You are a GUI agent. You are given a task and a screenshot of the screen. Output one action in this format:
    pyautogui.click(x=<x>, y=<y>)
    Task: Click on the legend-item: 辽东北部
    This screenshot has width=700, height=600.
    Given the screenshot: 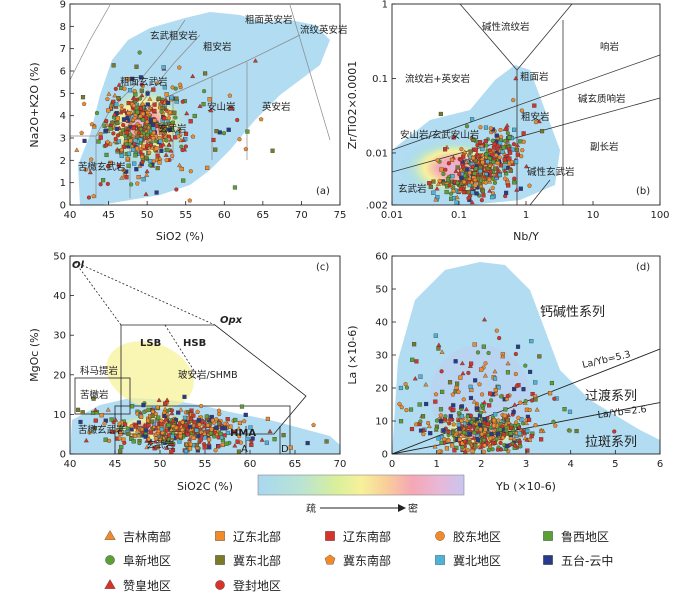 What is the action you would take?
    pyautogui.click(x=248, y=536)
    